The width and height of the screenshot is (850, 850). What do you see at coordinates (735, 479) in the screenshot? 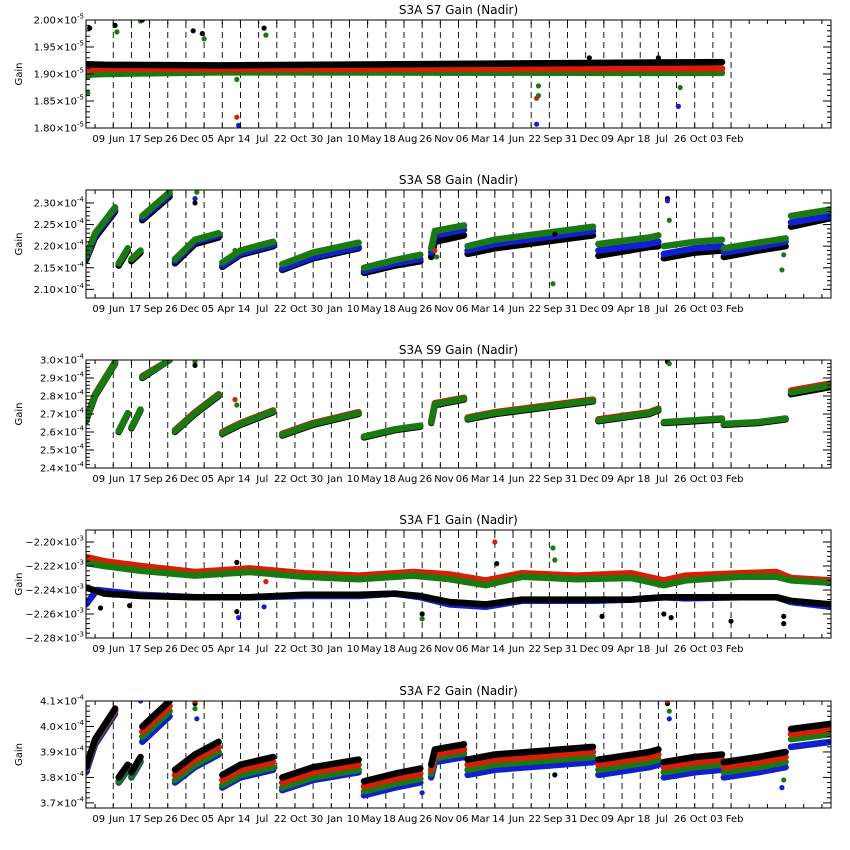
I see `x-tick-label: Feb` at bounding box center [735, 479].